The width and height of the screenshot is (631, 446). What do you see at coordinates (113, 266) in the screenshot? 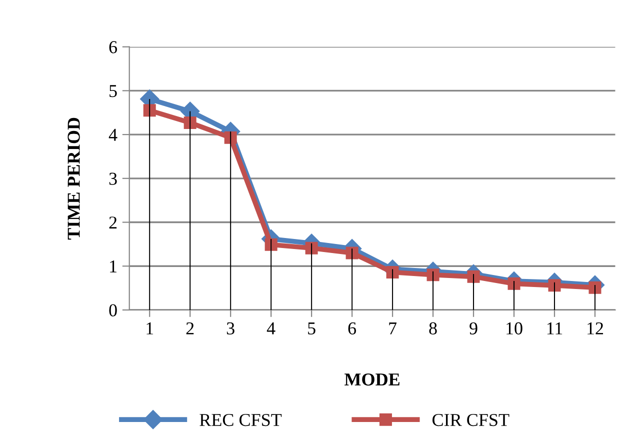
I see `y-tick-label: 1` at bounding box center [113, 266].